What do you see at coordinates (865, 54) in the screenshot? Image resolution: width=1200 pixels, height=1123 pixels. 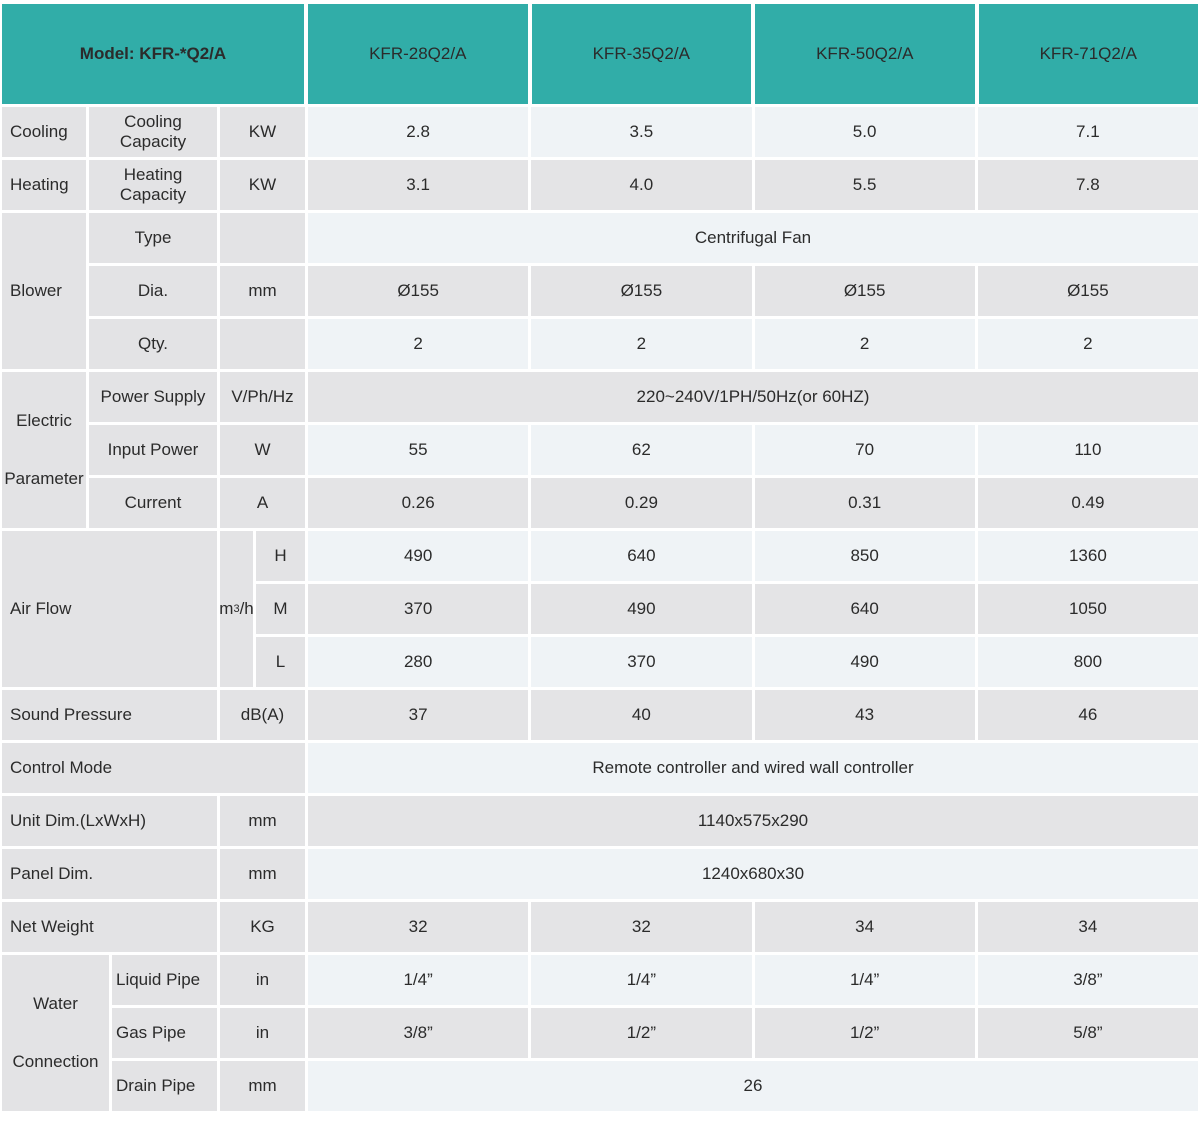 I see `column-header-kfr-50: KFR-50Q2/A` at bounding box center [865, 54].